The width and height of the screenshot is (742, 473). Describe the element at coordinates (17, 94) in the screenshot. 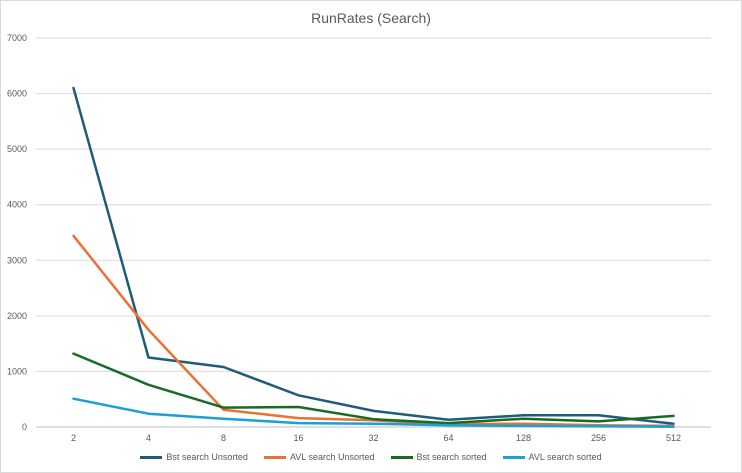

I see `y-tick-label: 6000` at that location.